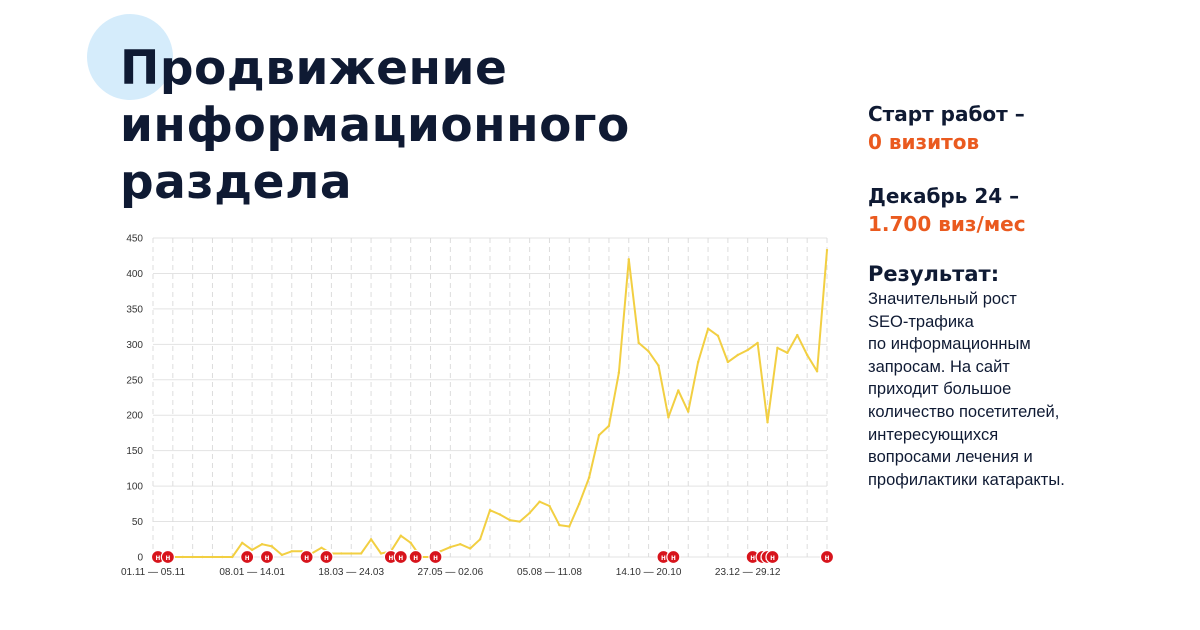  Describe the element at coordinates (549, 572) in the screenshot. I see `x-tick-label: 05.08 — 11.08` at that location.